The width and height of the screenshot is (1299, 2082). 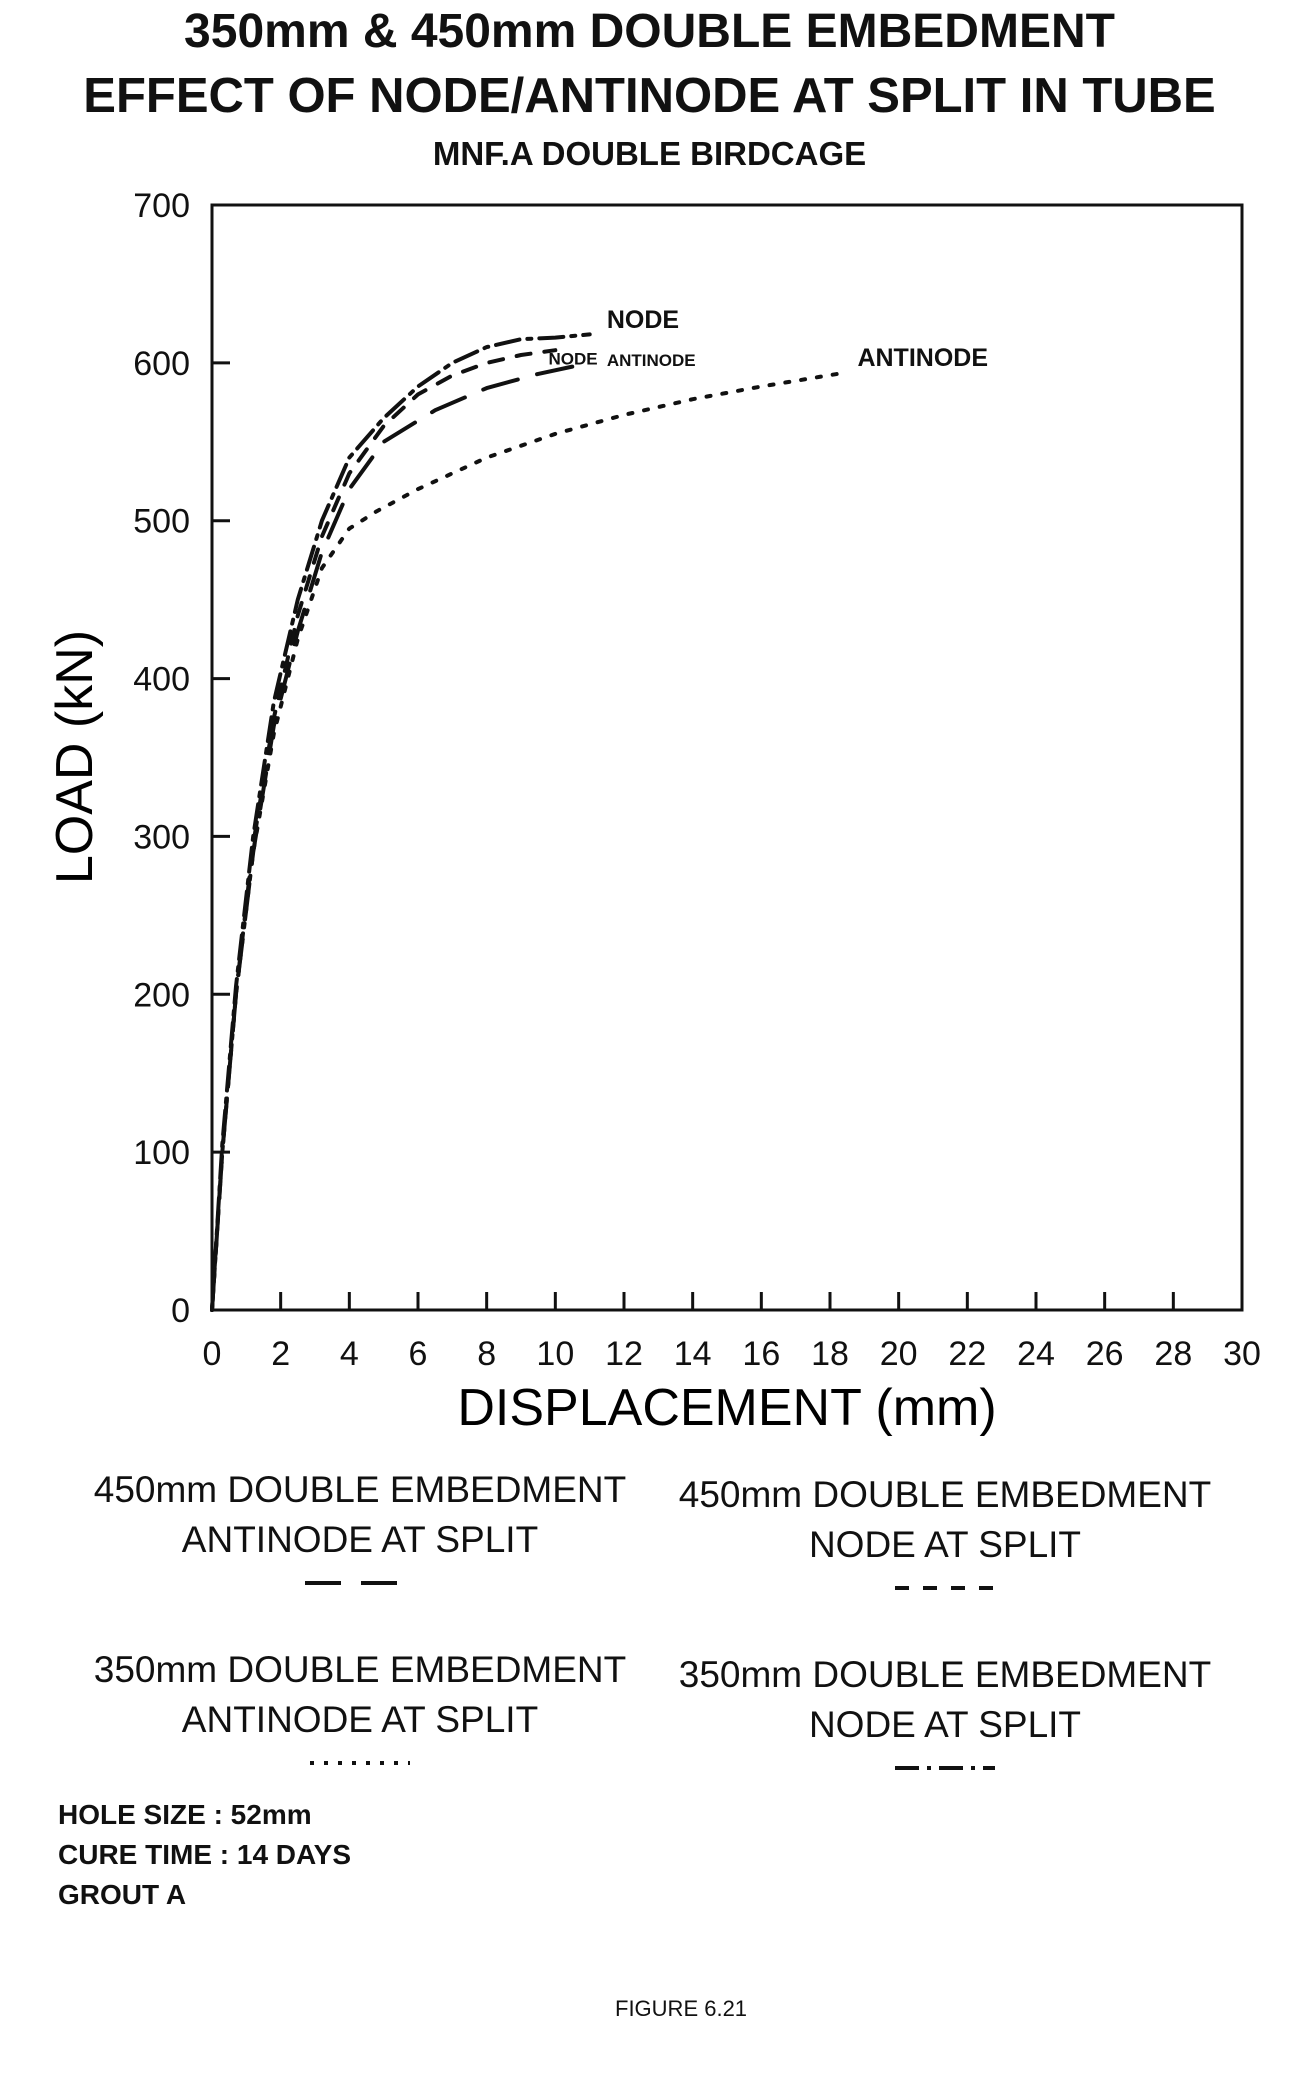 I want to click on x-tick-label: 26, so click(x=1105, y=1354).